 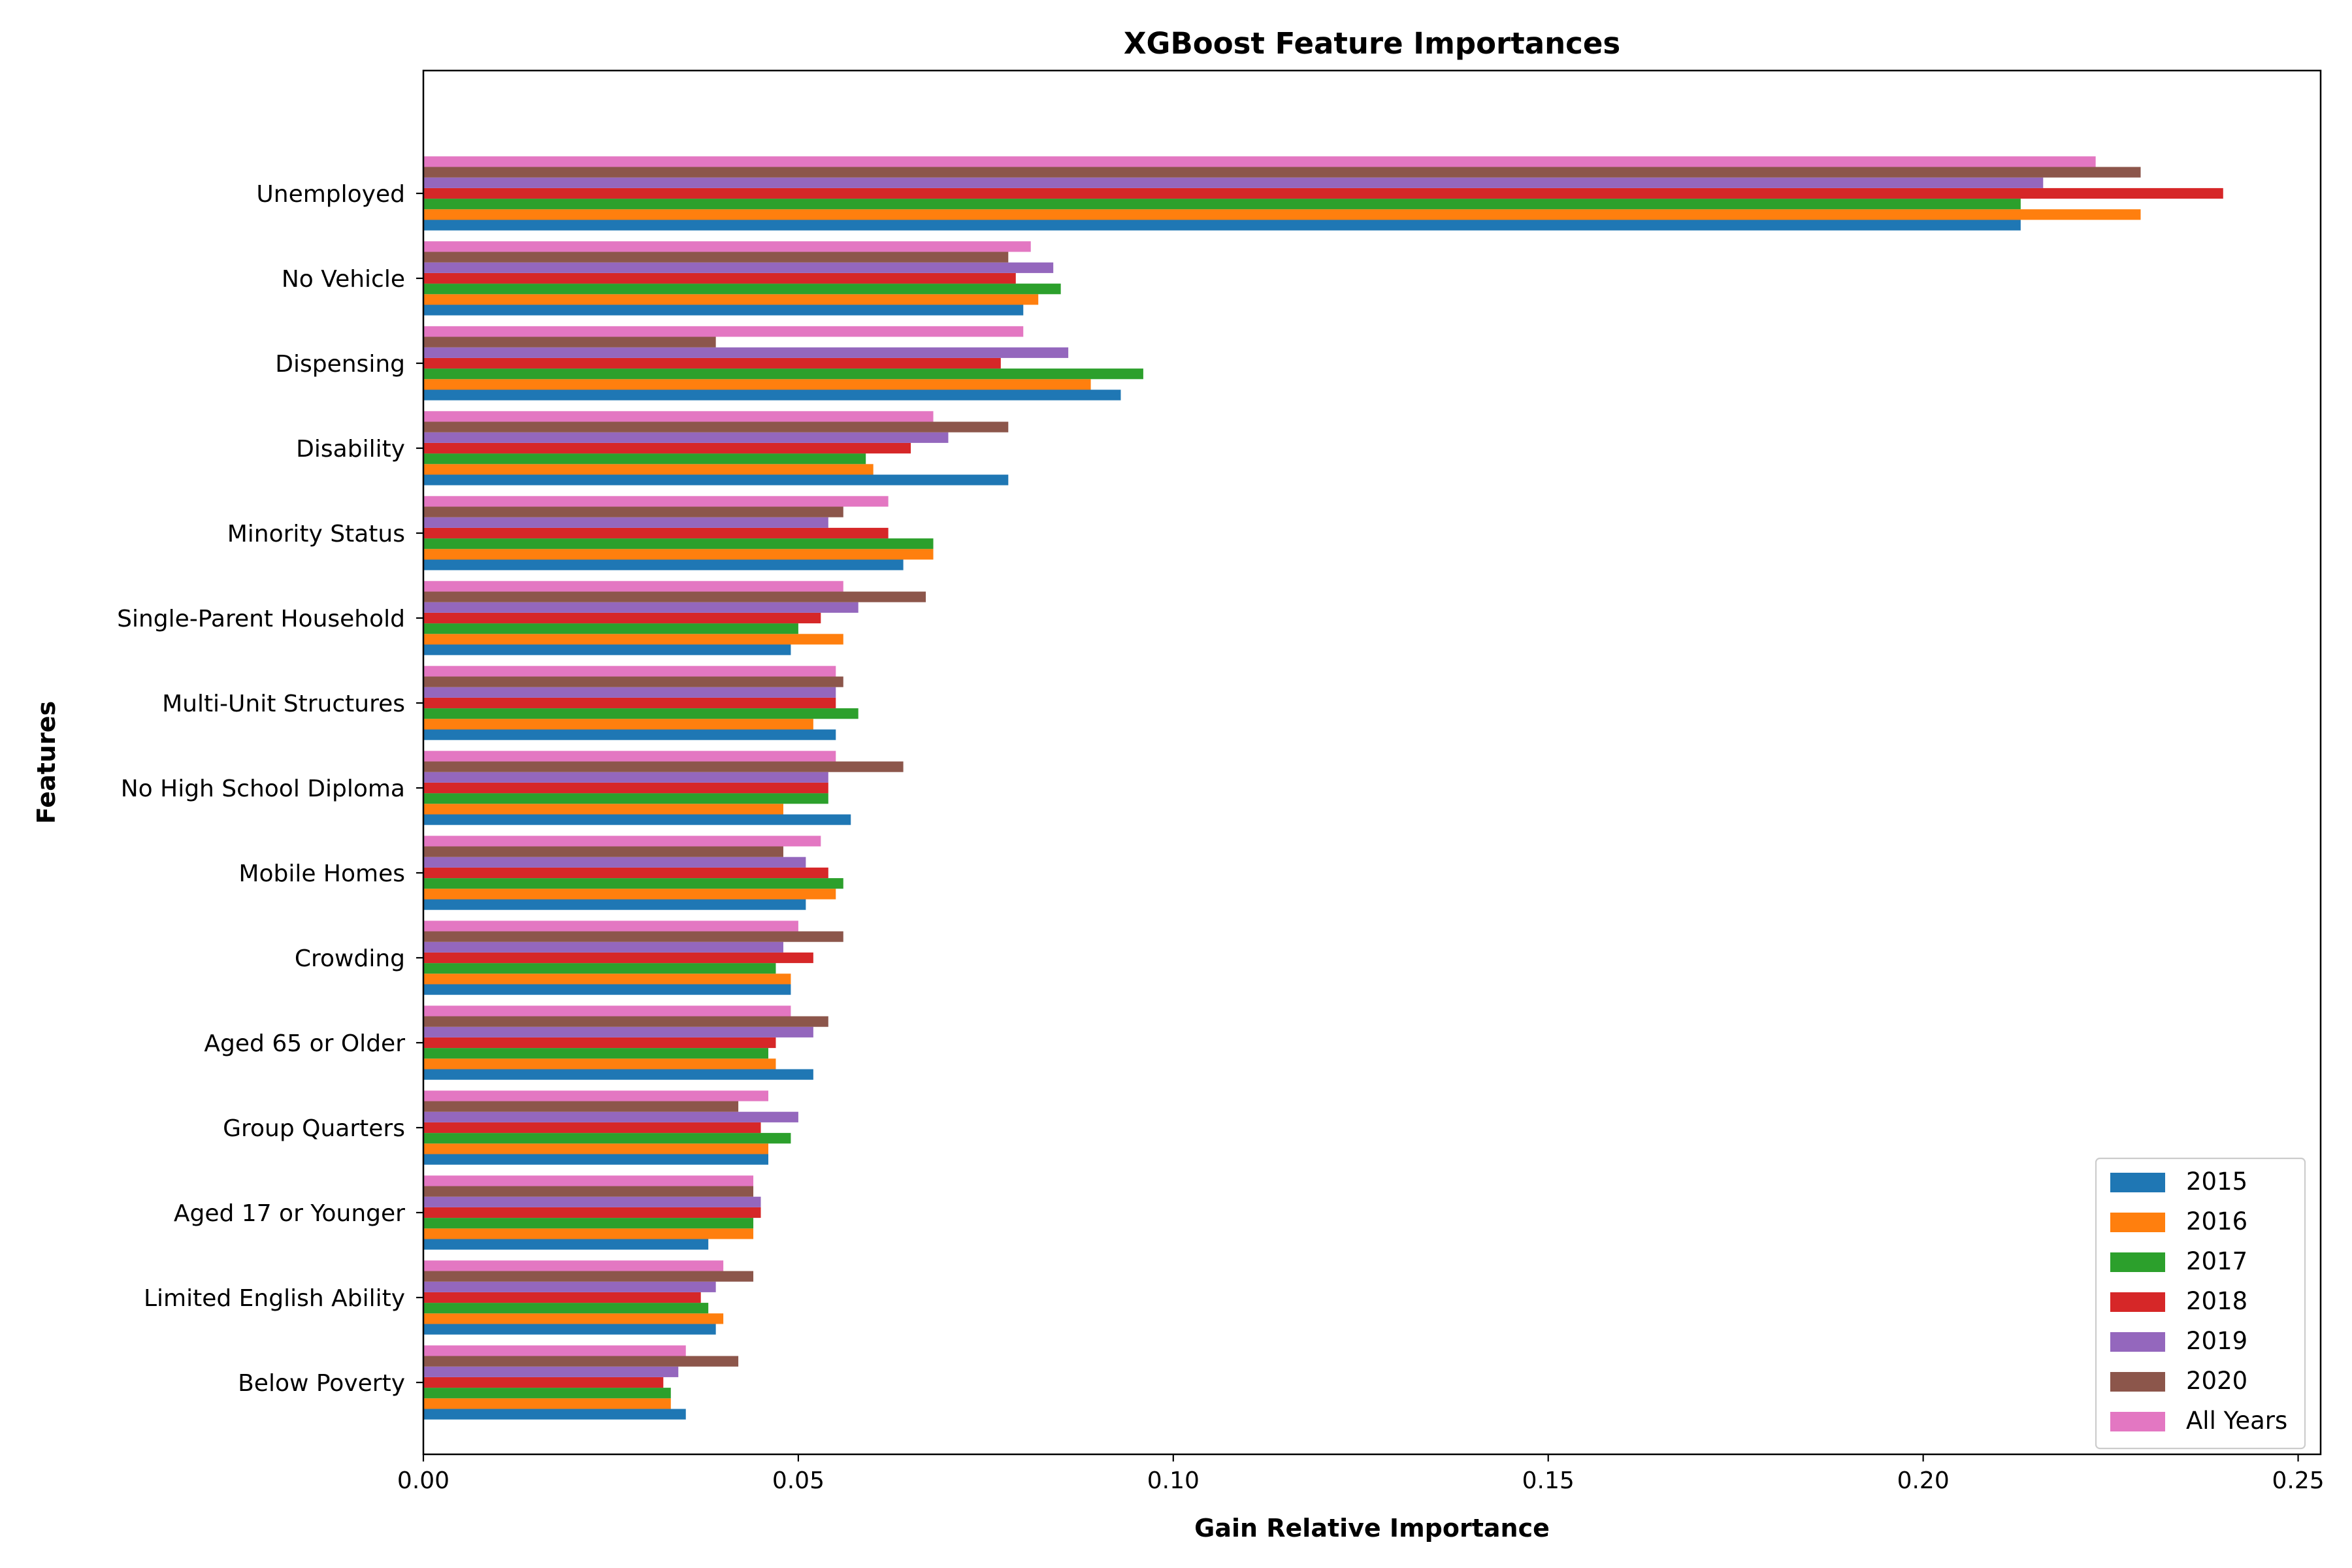 What do you see at coordinates (633, 639) in the screenshot?
I see `bar-2016-single-parent-household` at bounding box center [633, 639].